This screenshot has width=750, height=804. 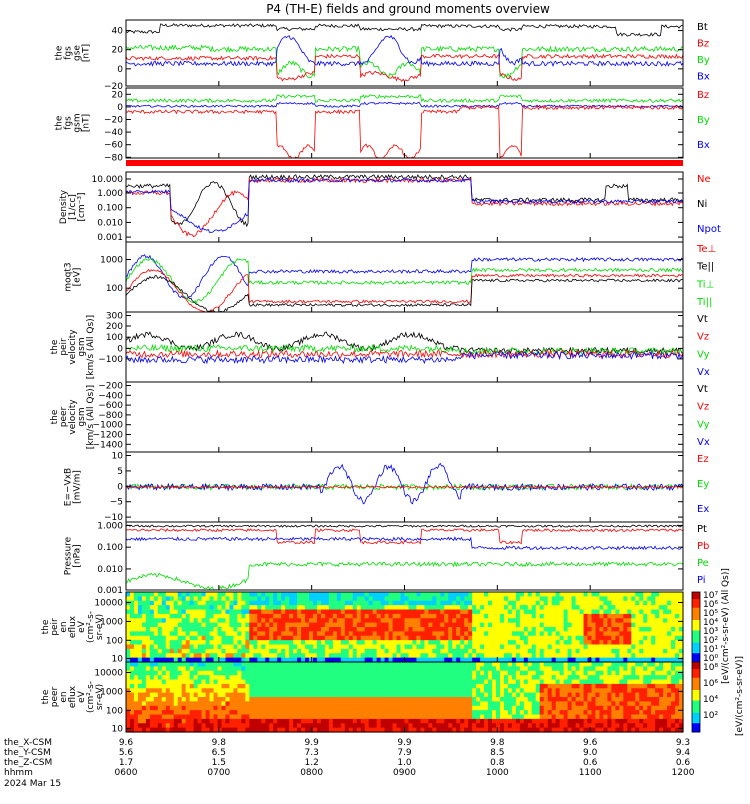 I want to click on npot-trace, so click(x=404, y=205).